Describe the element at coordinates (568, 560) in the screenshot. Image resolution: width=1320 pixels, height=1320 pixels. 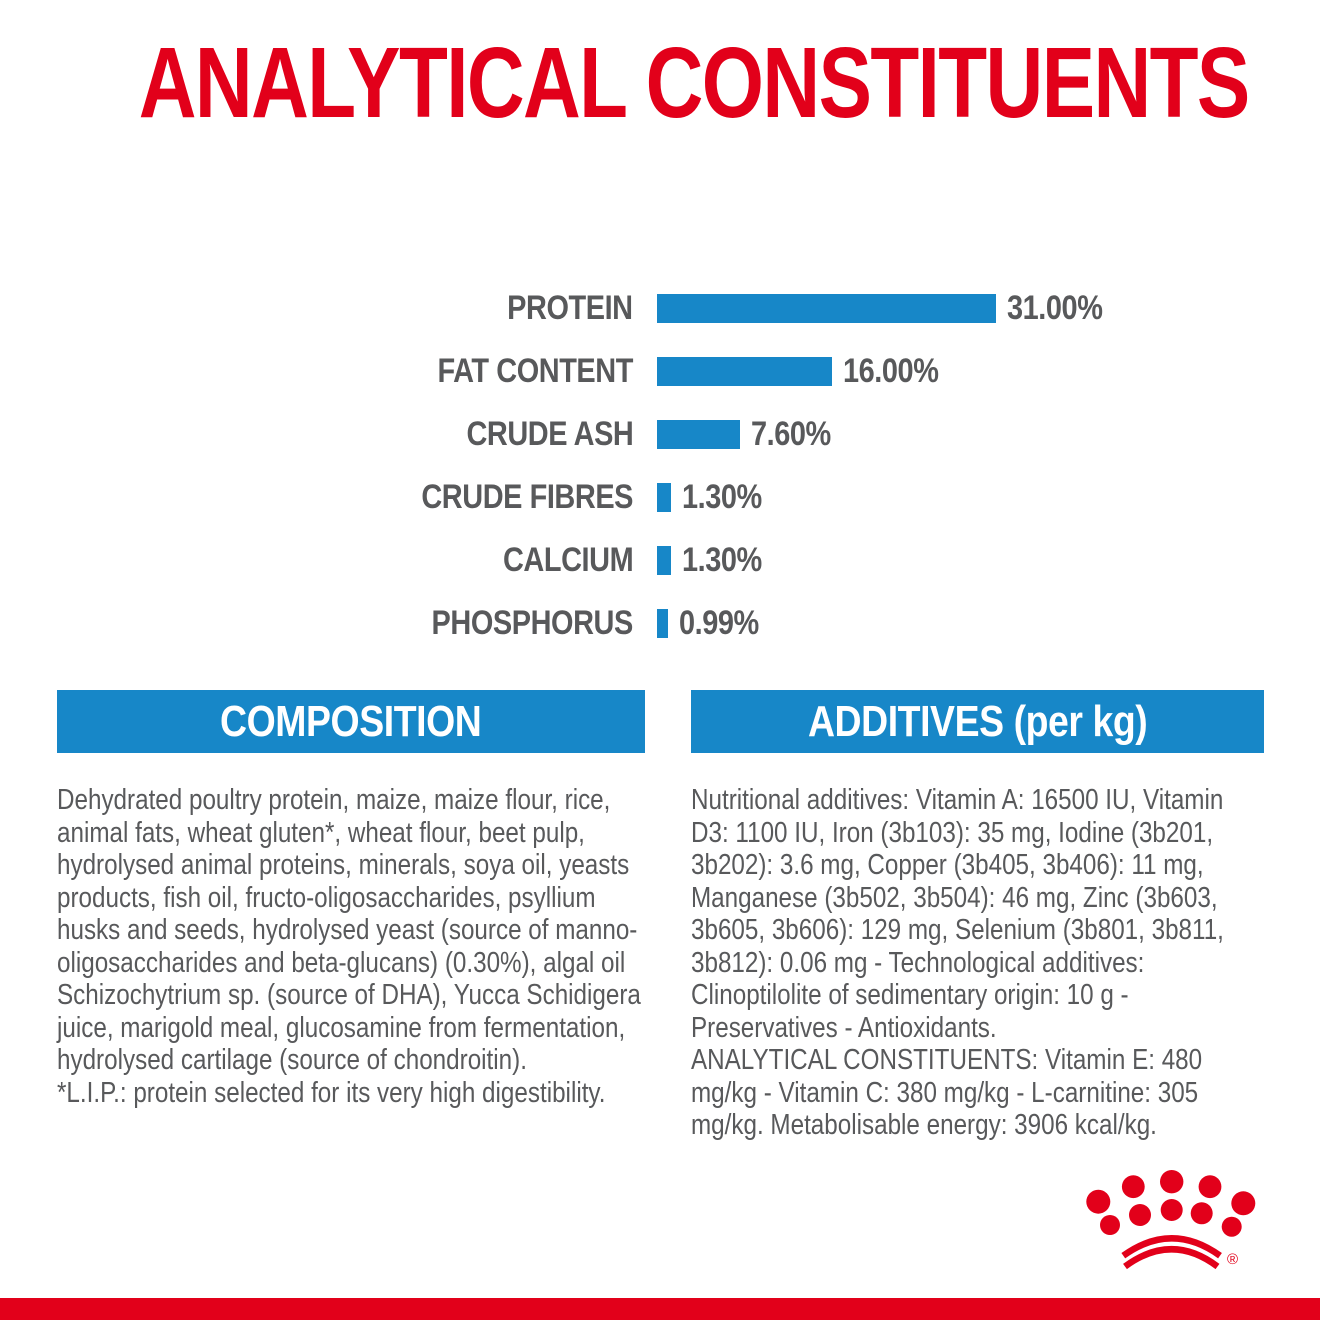
I see `chart-category-label: CALCIUM` at that location.